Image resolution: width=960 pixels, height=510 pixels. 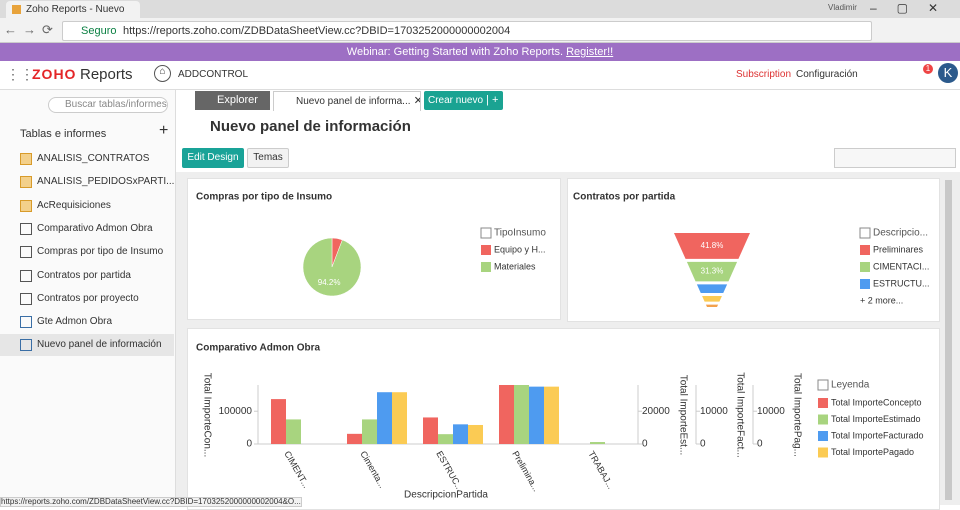 I want to click on banner-link: Register!!, so click(x=590, y=52).